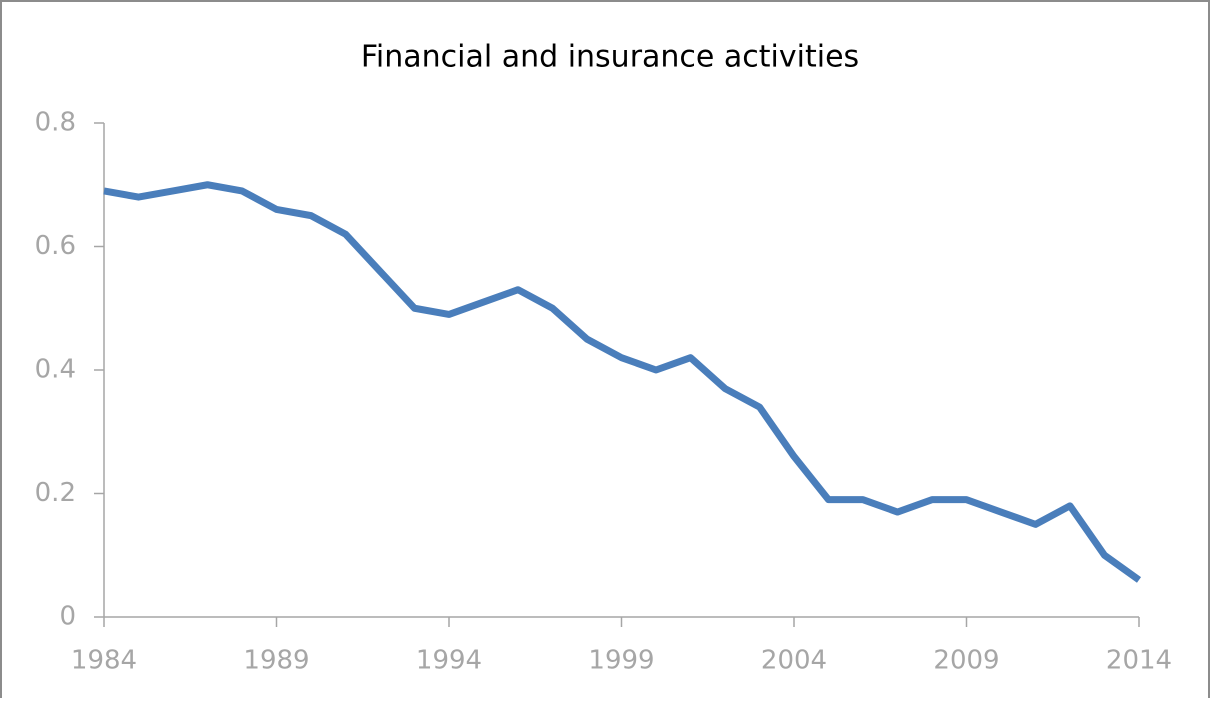 The image size is (1211, 702). What do you see at coordinates (55, 246) in the screenshot?
I see `y-tick-label: 0.6` at bounding box center [55, 246].